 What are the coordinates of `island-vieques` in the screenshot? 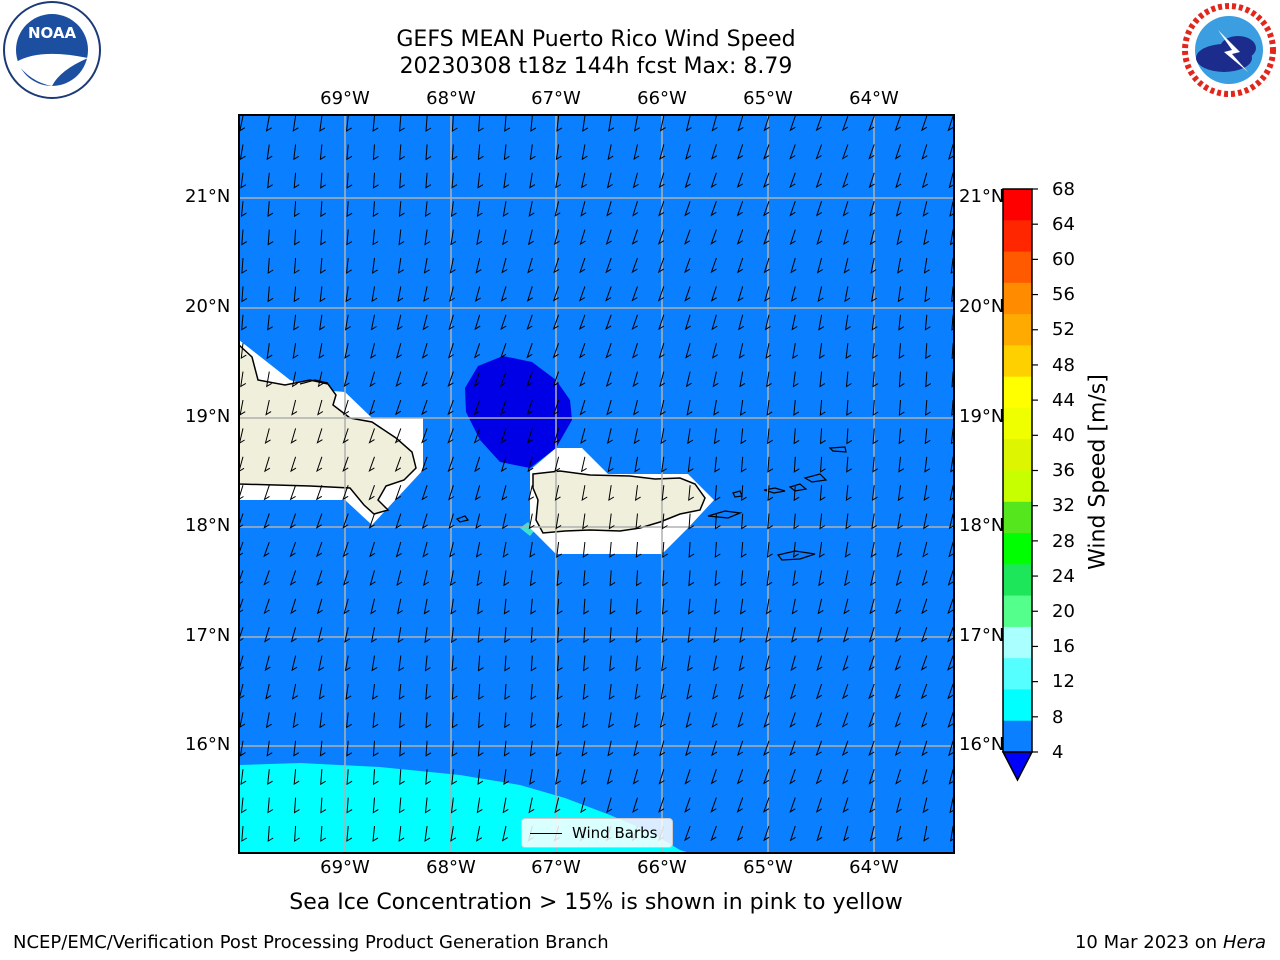 It's located at (725, 514).